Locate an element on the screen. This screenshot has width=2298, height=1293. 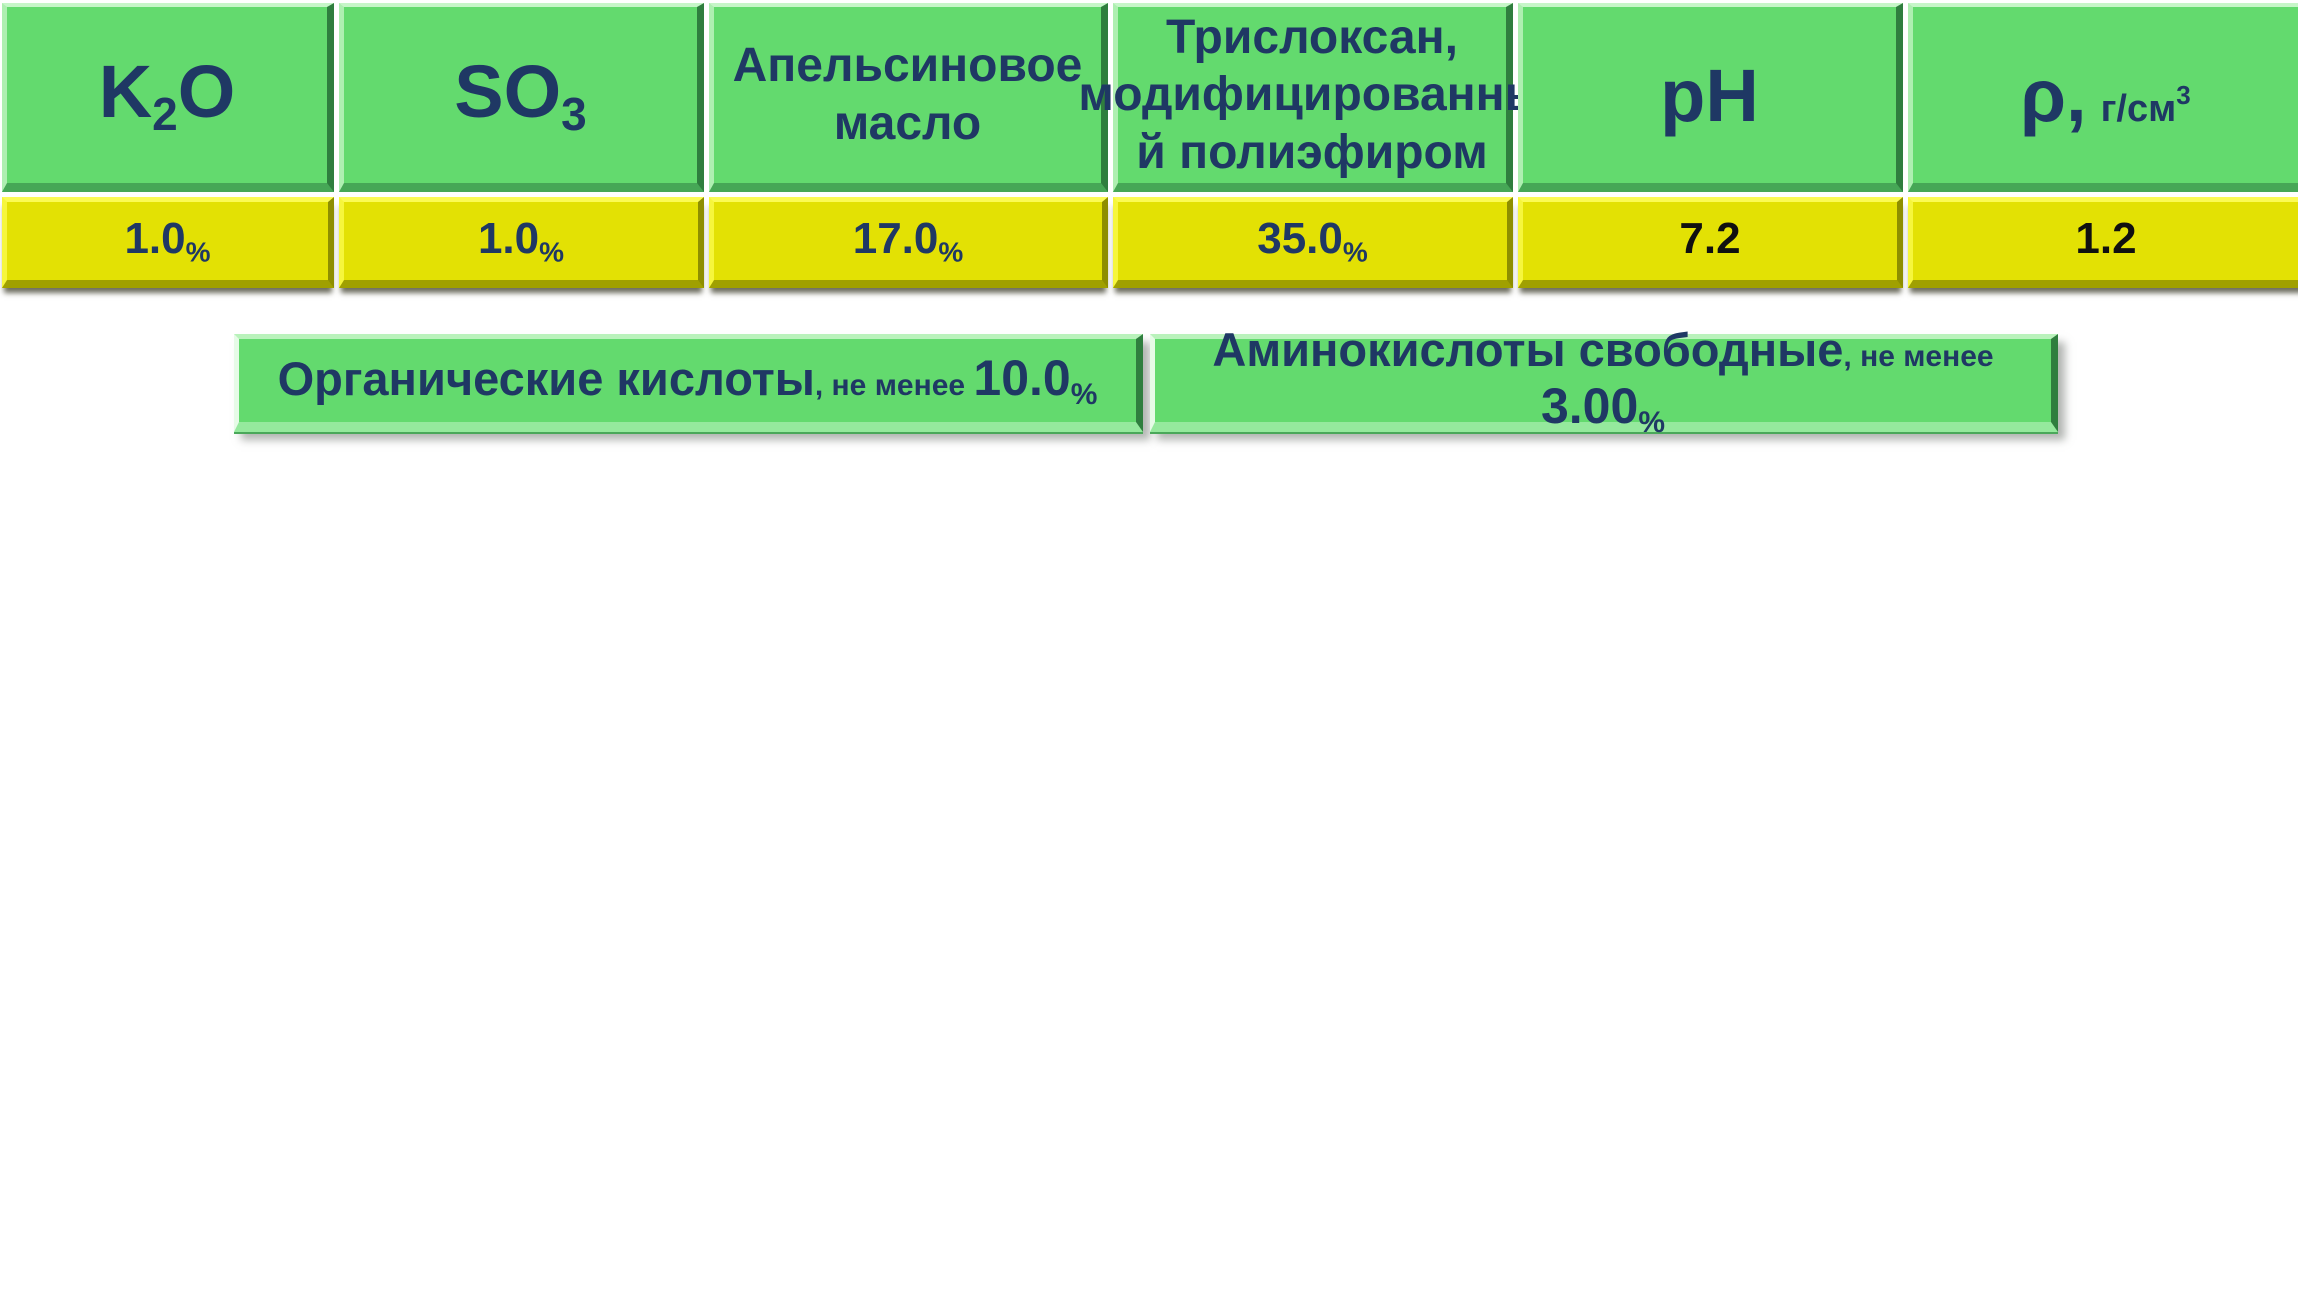
pill-organic-acids: Органические кислоты, не менее 10.0% is located at coordinates (688, 383).